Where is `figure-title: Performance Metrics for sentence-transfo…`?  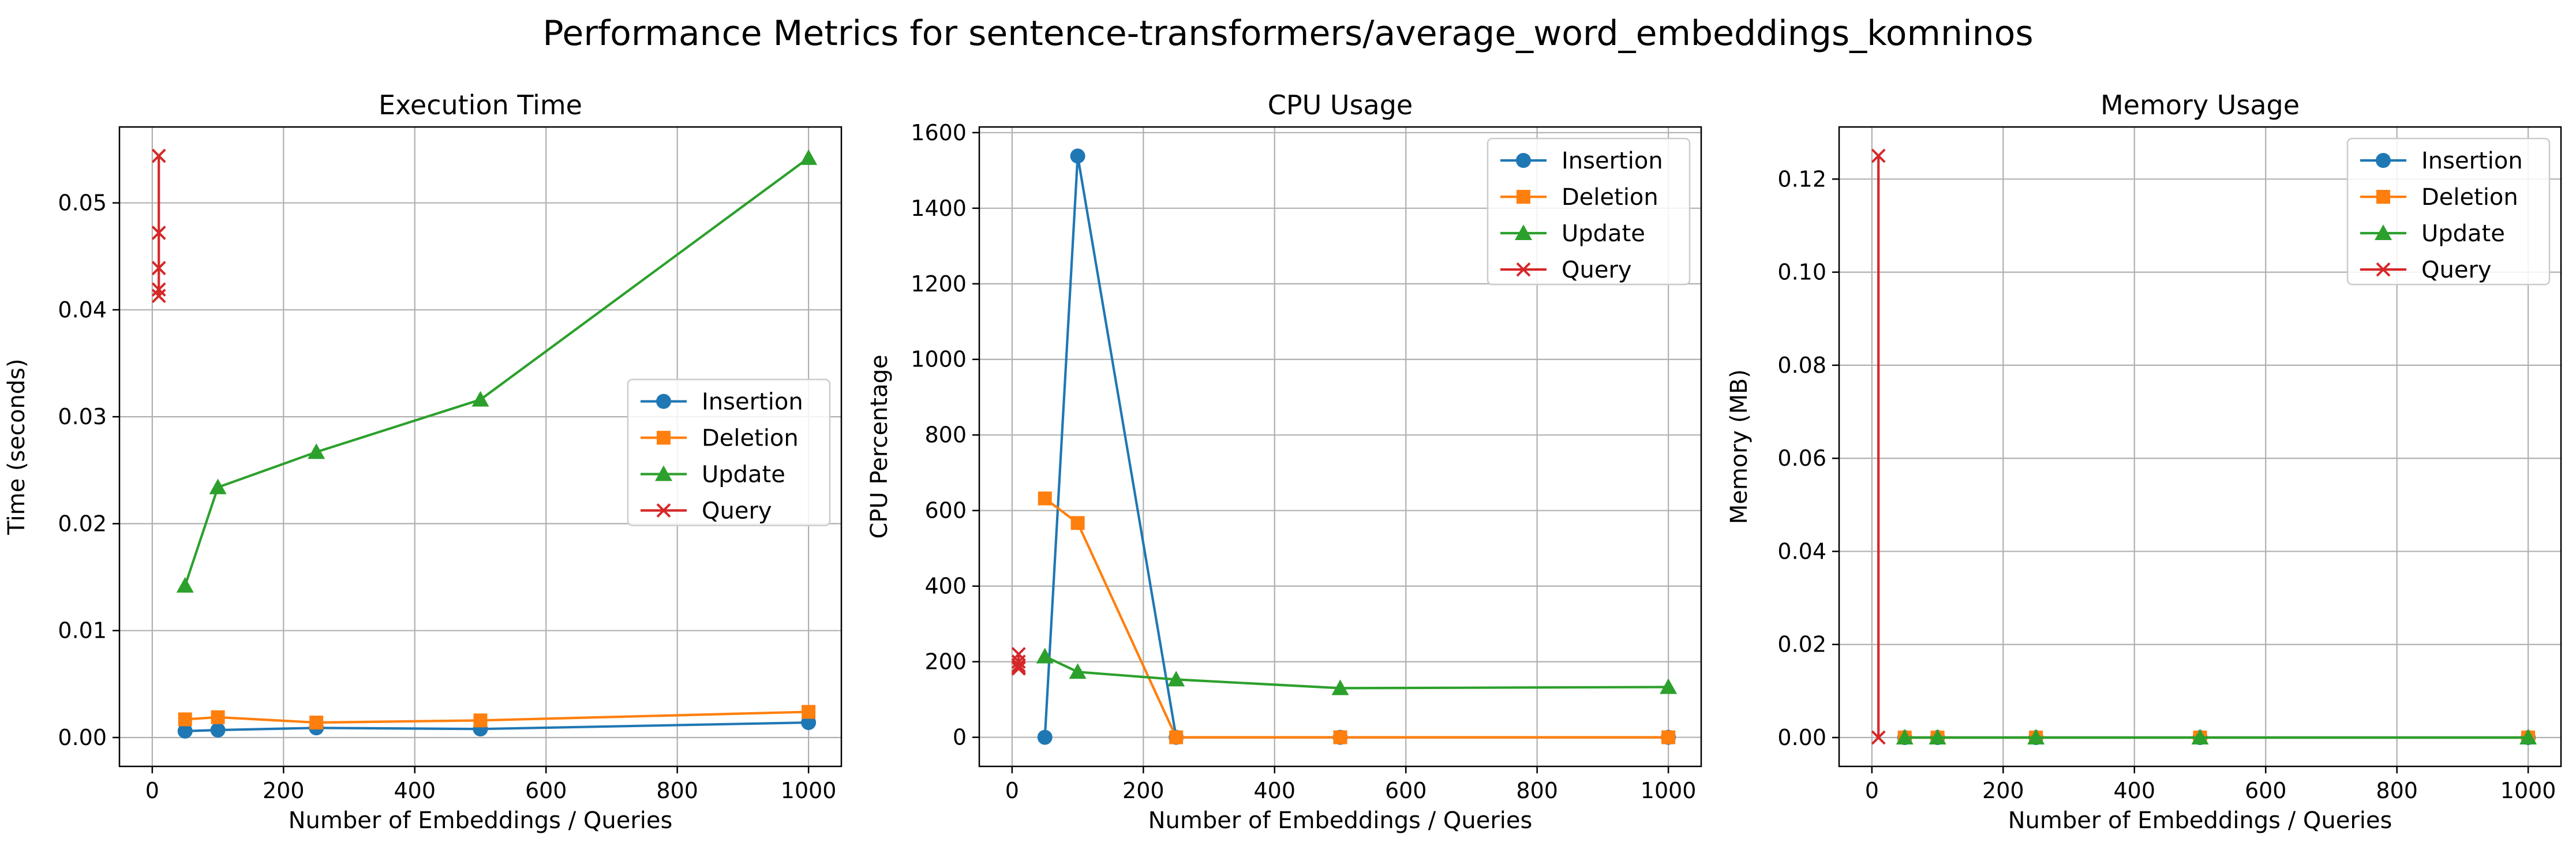 figure-title: Performance Metrics for sentence-transfo… is located at coordinates (1287, 33).